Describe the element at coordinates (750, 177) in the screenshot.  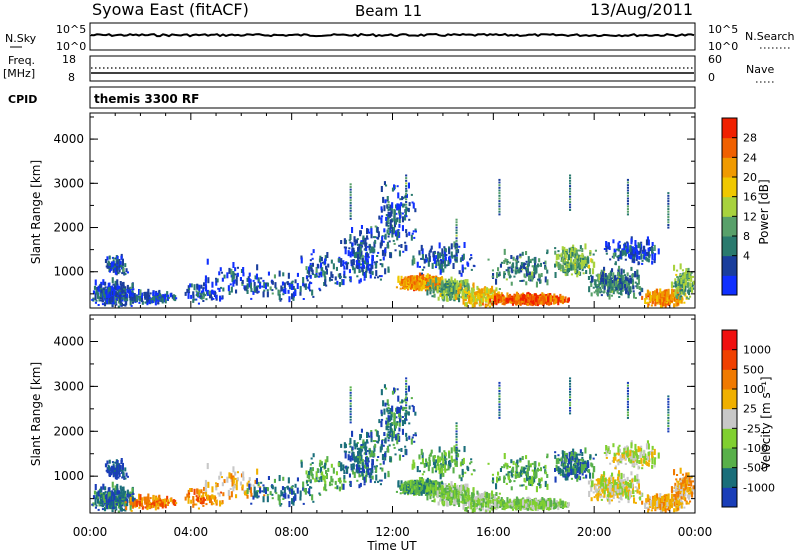
I see `power-colorbar-label: 20` at that location.